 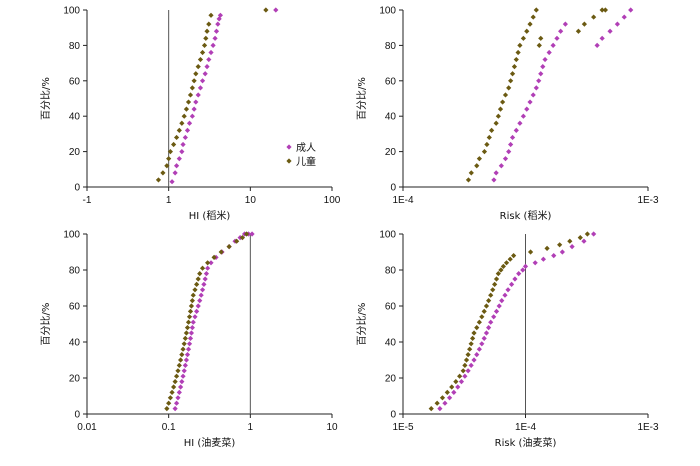 What do you see at coordinates (391, 379) in the screenshot?
I see `y-tick-label: 20` at bounding box center [391, 379].